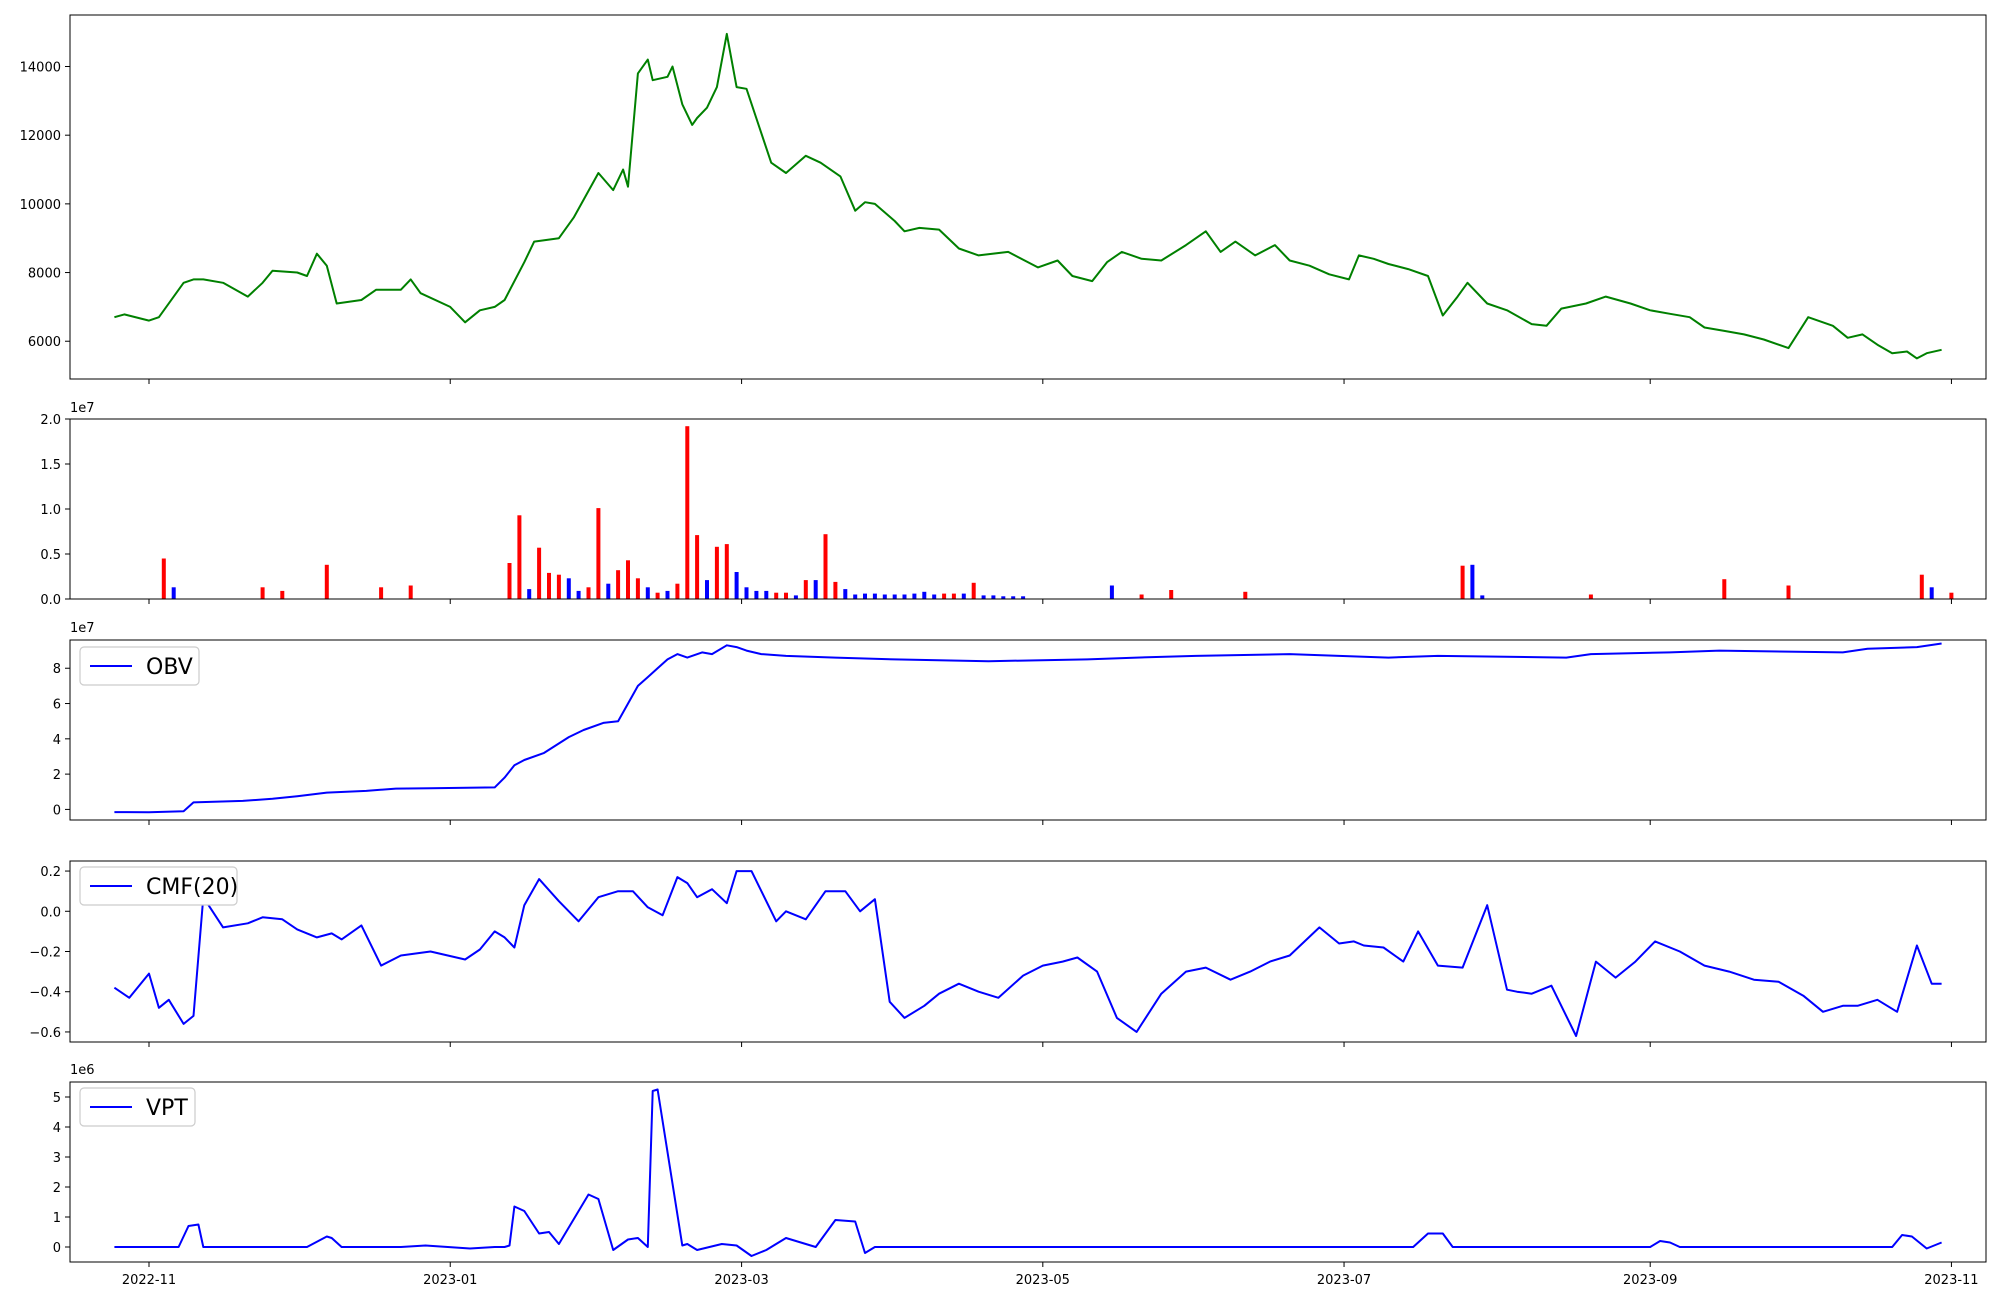 Image resolution: width=2000 pixels, height=1300 pixels. What do you see at coordinates (50, 600) in the screenshot?
I see `volume-y-tick-label: 0.0` at bounding box center [50, 600].